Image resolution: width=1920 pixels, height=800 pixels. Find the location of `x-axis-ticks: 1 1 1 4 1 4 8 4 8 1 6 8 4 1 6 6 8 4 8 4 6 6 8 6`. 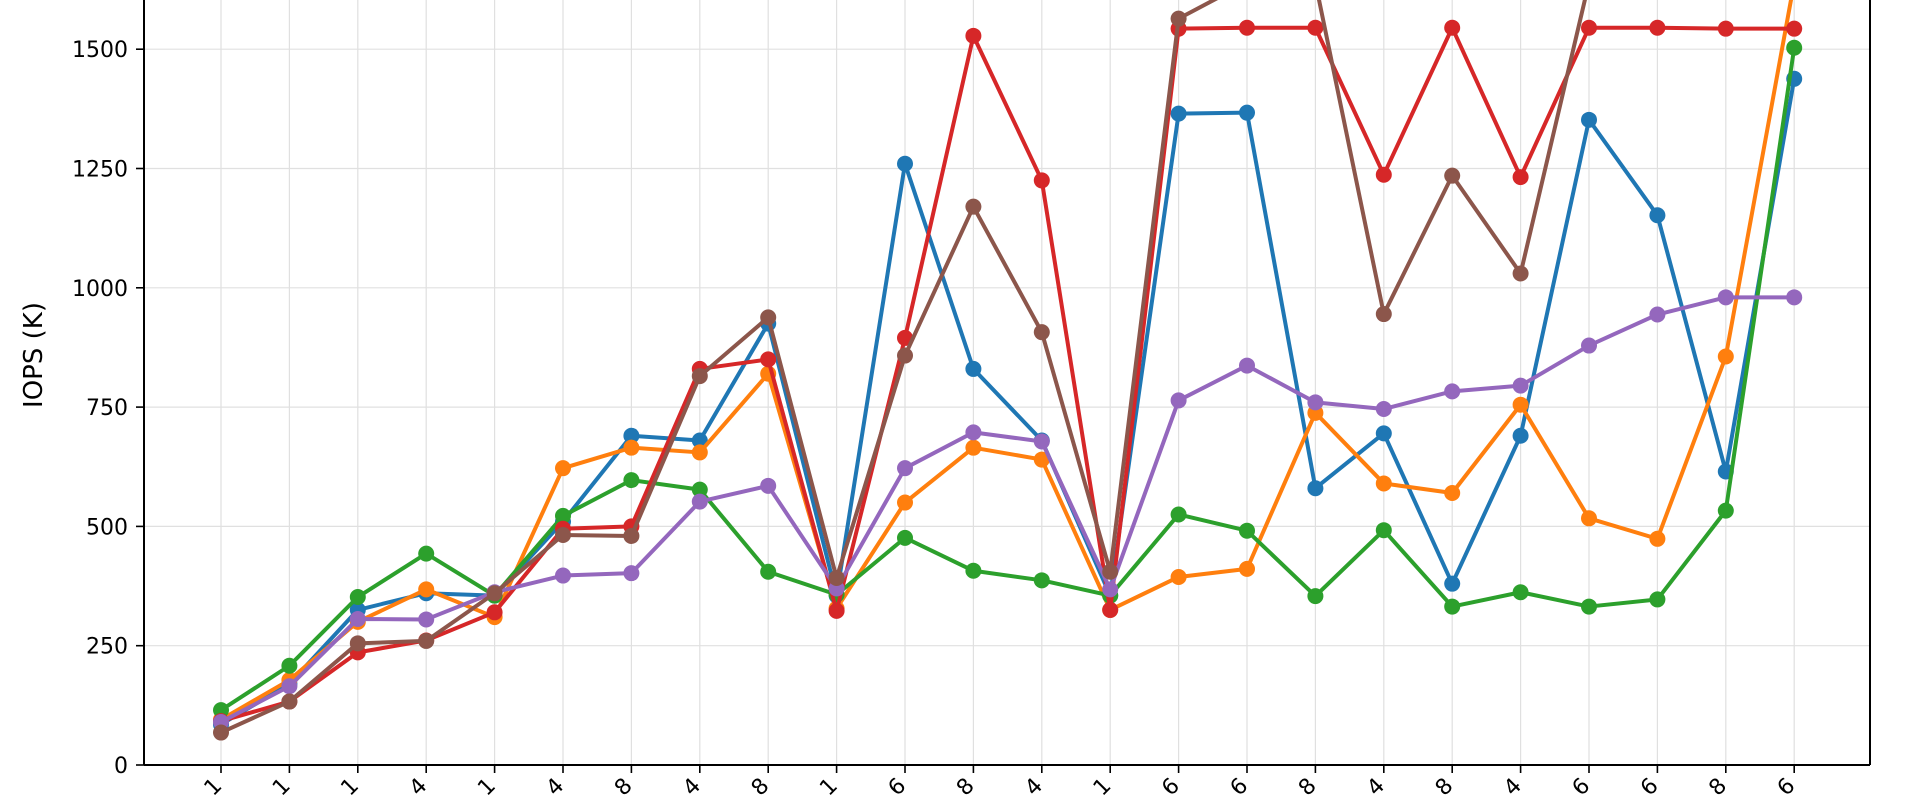

x-axis-ticks: 1 1 1 4 1 4 8 4 8 1 6 8 4 1 6 6 8 4 8 4 6 6 8 6 is located at coordinates (1000, 782).